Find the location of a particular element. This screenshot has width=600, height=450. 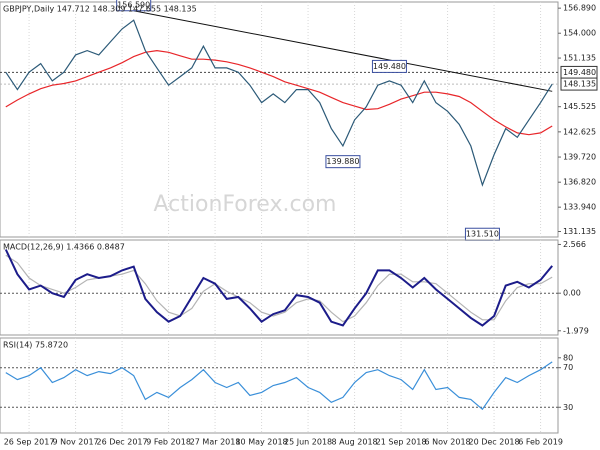

y-tick-label: 151.135 is located at coordinates (579, 58).